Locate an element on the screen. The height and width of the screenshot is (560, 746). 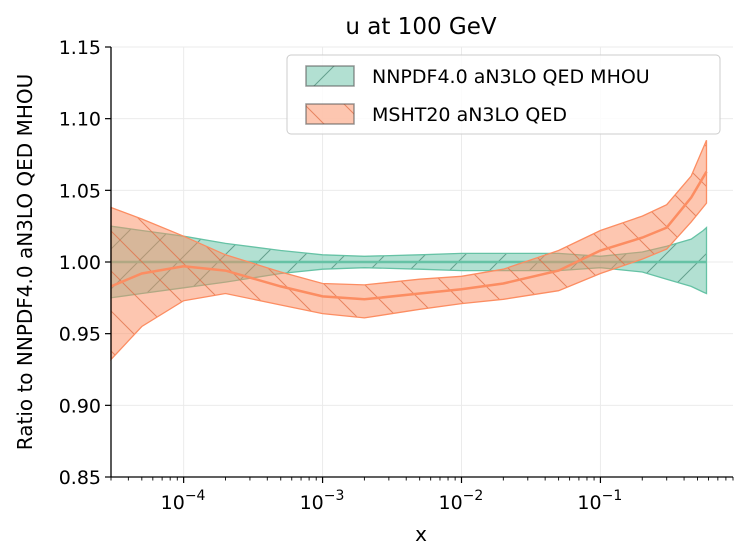
x-axis-label: x is located at coordinates (421, 534).